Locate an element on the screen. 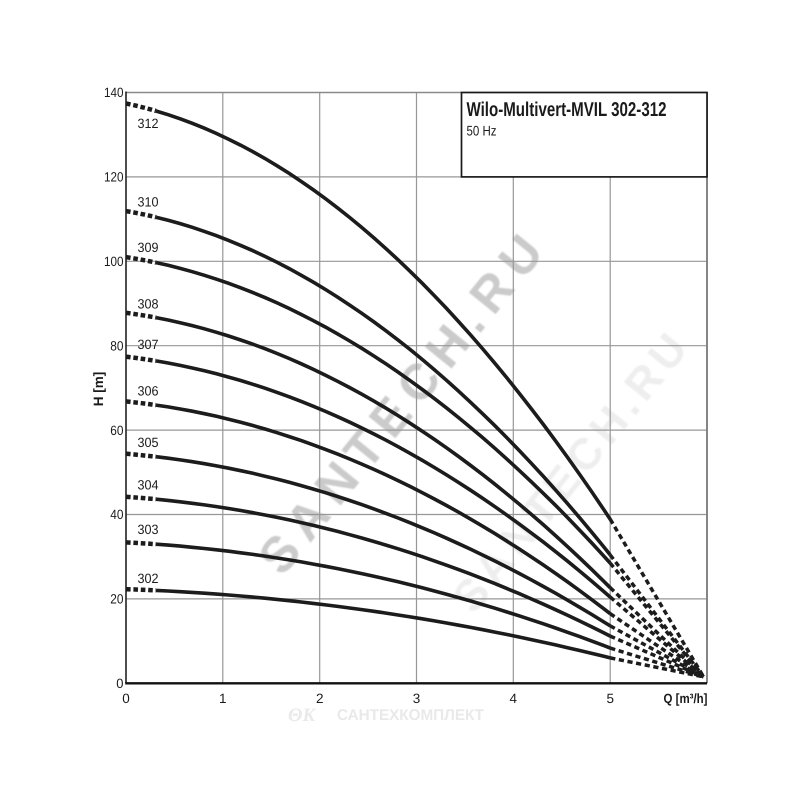  svg-text: 308 is located at coordinates (148, 304).